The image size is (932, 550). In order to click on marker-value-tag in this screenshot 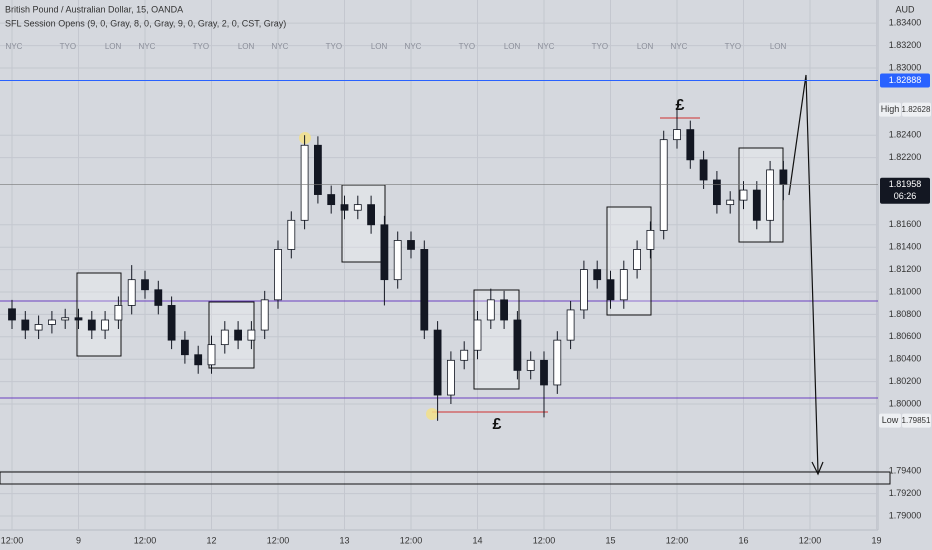, I will do `click(916, 109)`.